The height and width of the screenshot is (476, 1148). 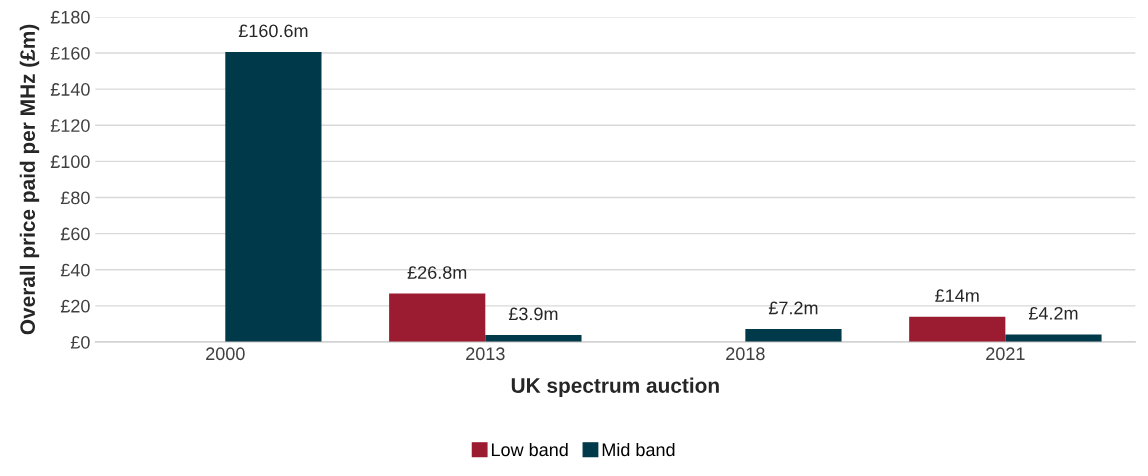 I want to click on data-label: £14m, so click(x=957, y=295).